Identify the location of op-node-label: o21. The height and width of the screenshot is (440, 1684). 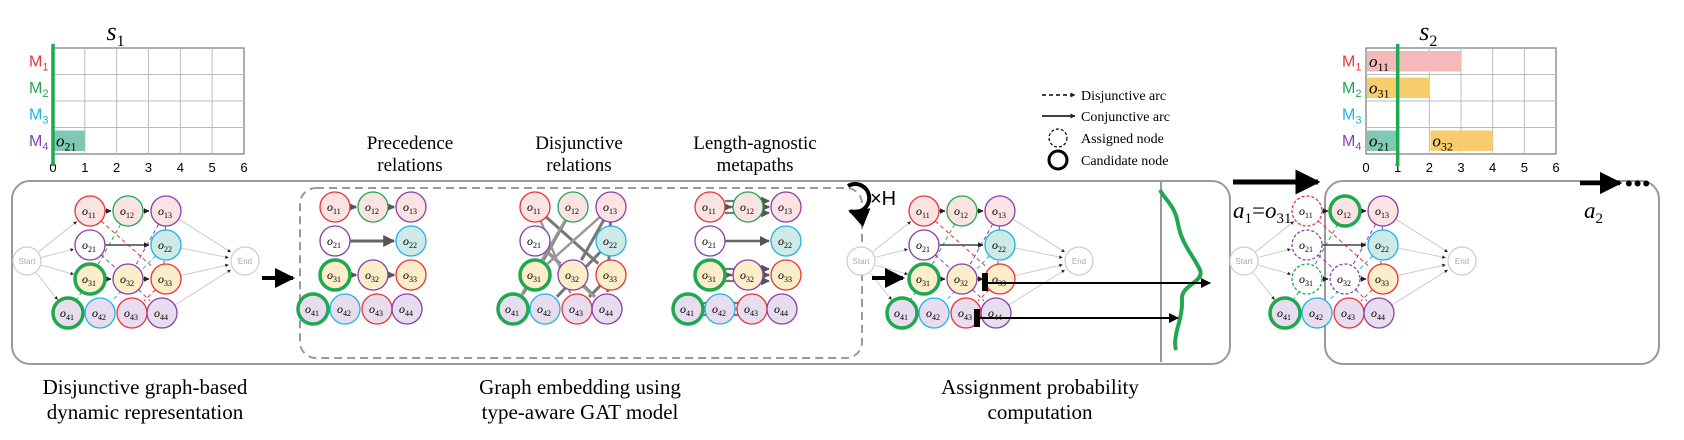
(709, 242).